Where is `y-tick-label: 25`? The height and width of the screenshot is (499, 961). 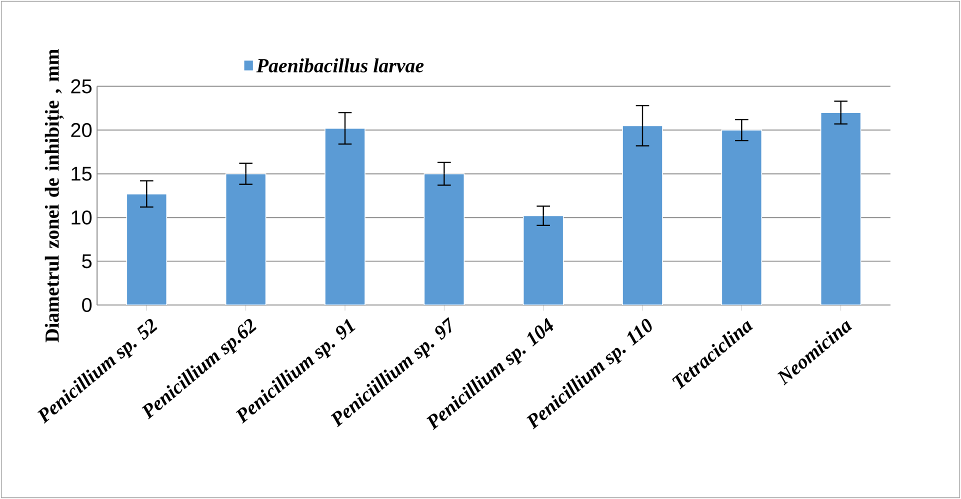
y-tick-label: 25 is located at coordinates (81, 86).